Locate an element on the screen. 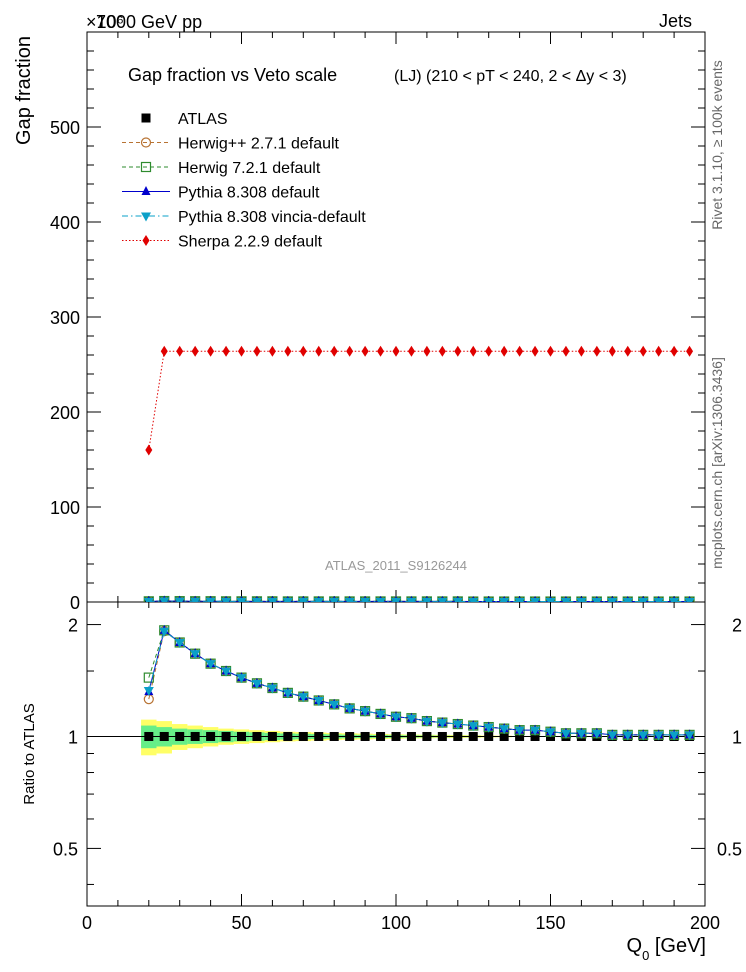 The image size is (746, 972). mcplots-label: mcplots.cern.ch [arXiv:1306.3436] is located at coordinates (717, 463).